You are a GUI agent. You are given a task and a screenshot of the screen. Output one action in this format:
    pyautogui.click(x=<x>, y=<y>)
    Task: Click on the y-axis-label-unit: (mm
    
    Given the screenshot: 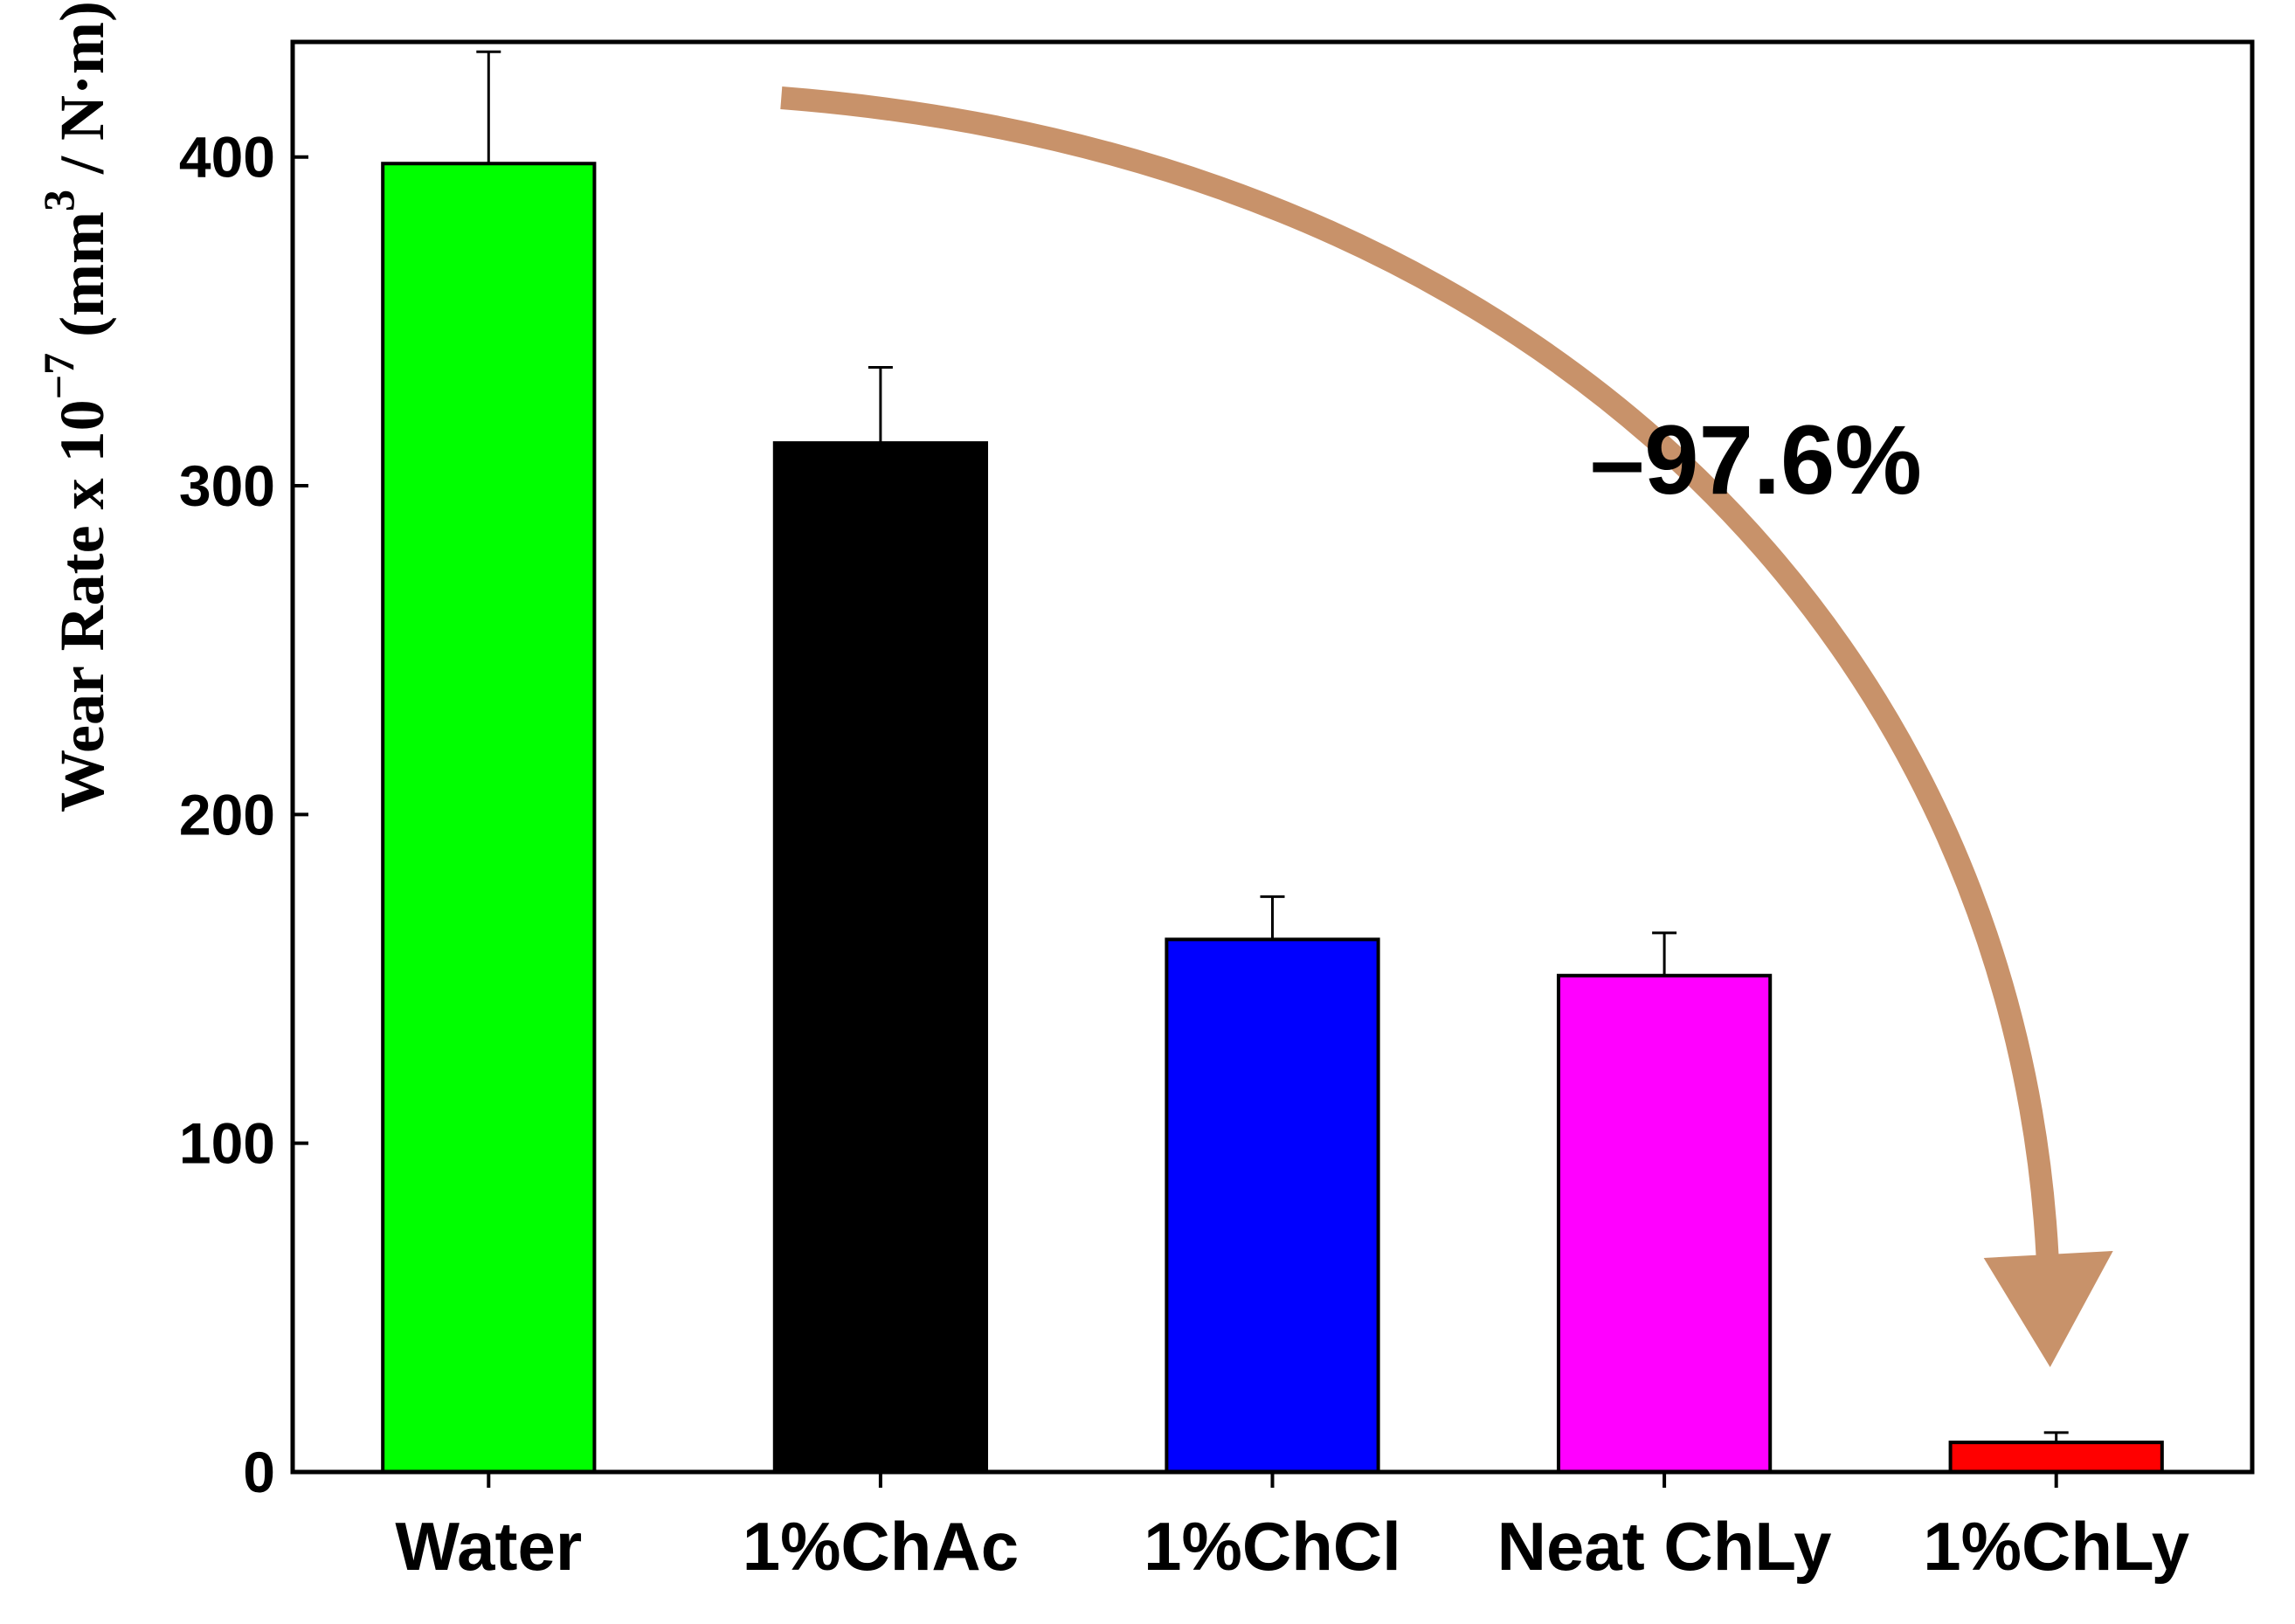 What is the action you would take?
    pyautogui.click(x=82, y=282)
    